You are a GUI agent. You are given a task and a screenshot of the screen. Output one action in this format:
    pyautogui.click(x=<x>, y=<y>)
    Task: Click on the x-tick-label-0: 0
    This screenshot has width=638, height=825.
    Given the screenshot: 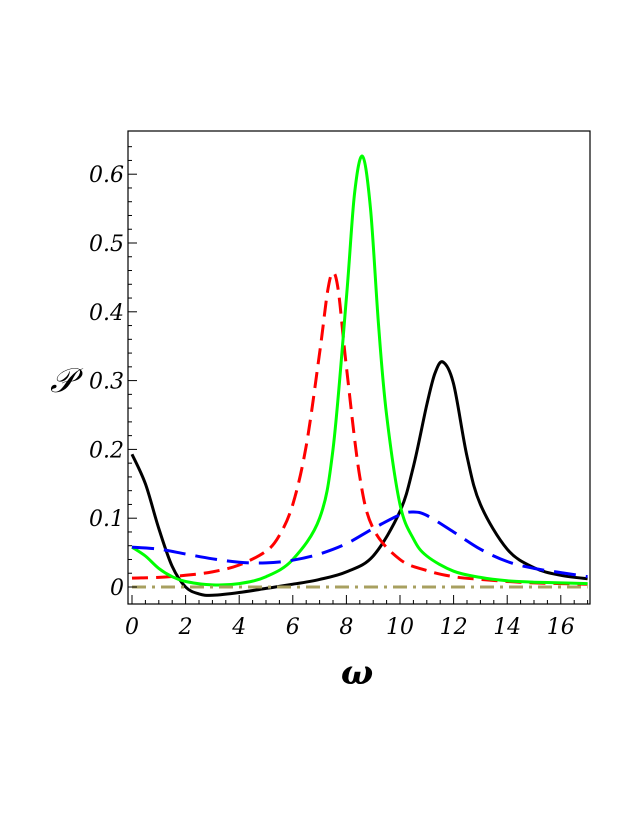 What is the action you would take?
    pyautogui.click(x=132, y=627)
    